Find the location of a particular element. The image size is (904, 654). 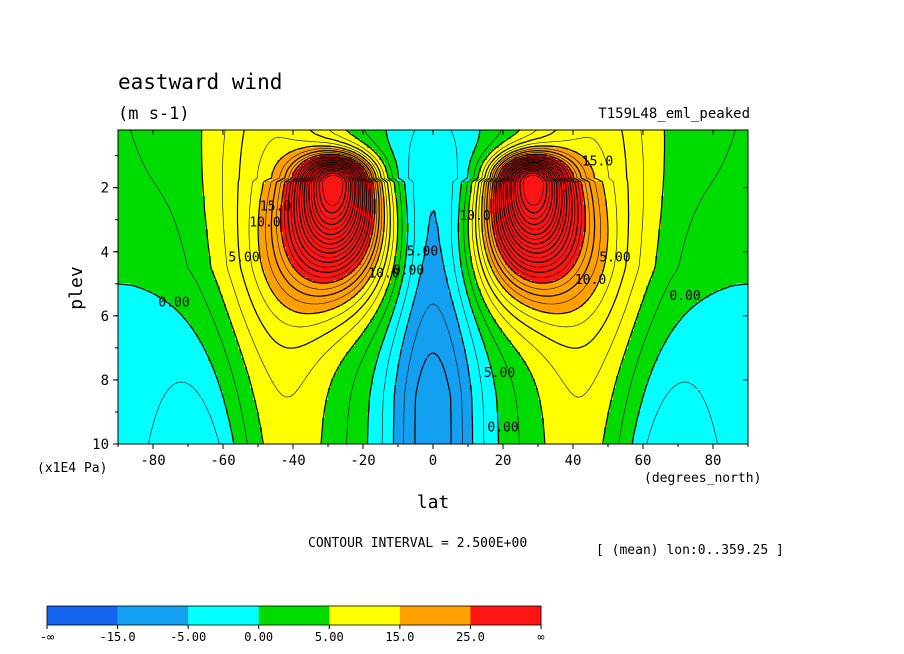

y-tick-label: 2 is located at coordinates (105, 189).